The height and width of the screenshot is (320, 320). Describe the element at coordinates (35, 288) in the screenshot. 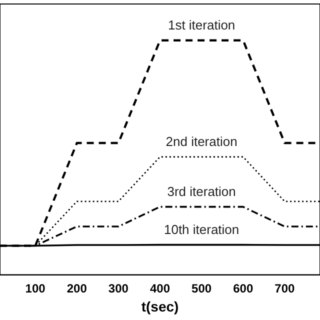

I see `x-tick-label: 100` at that location.